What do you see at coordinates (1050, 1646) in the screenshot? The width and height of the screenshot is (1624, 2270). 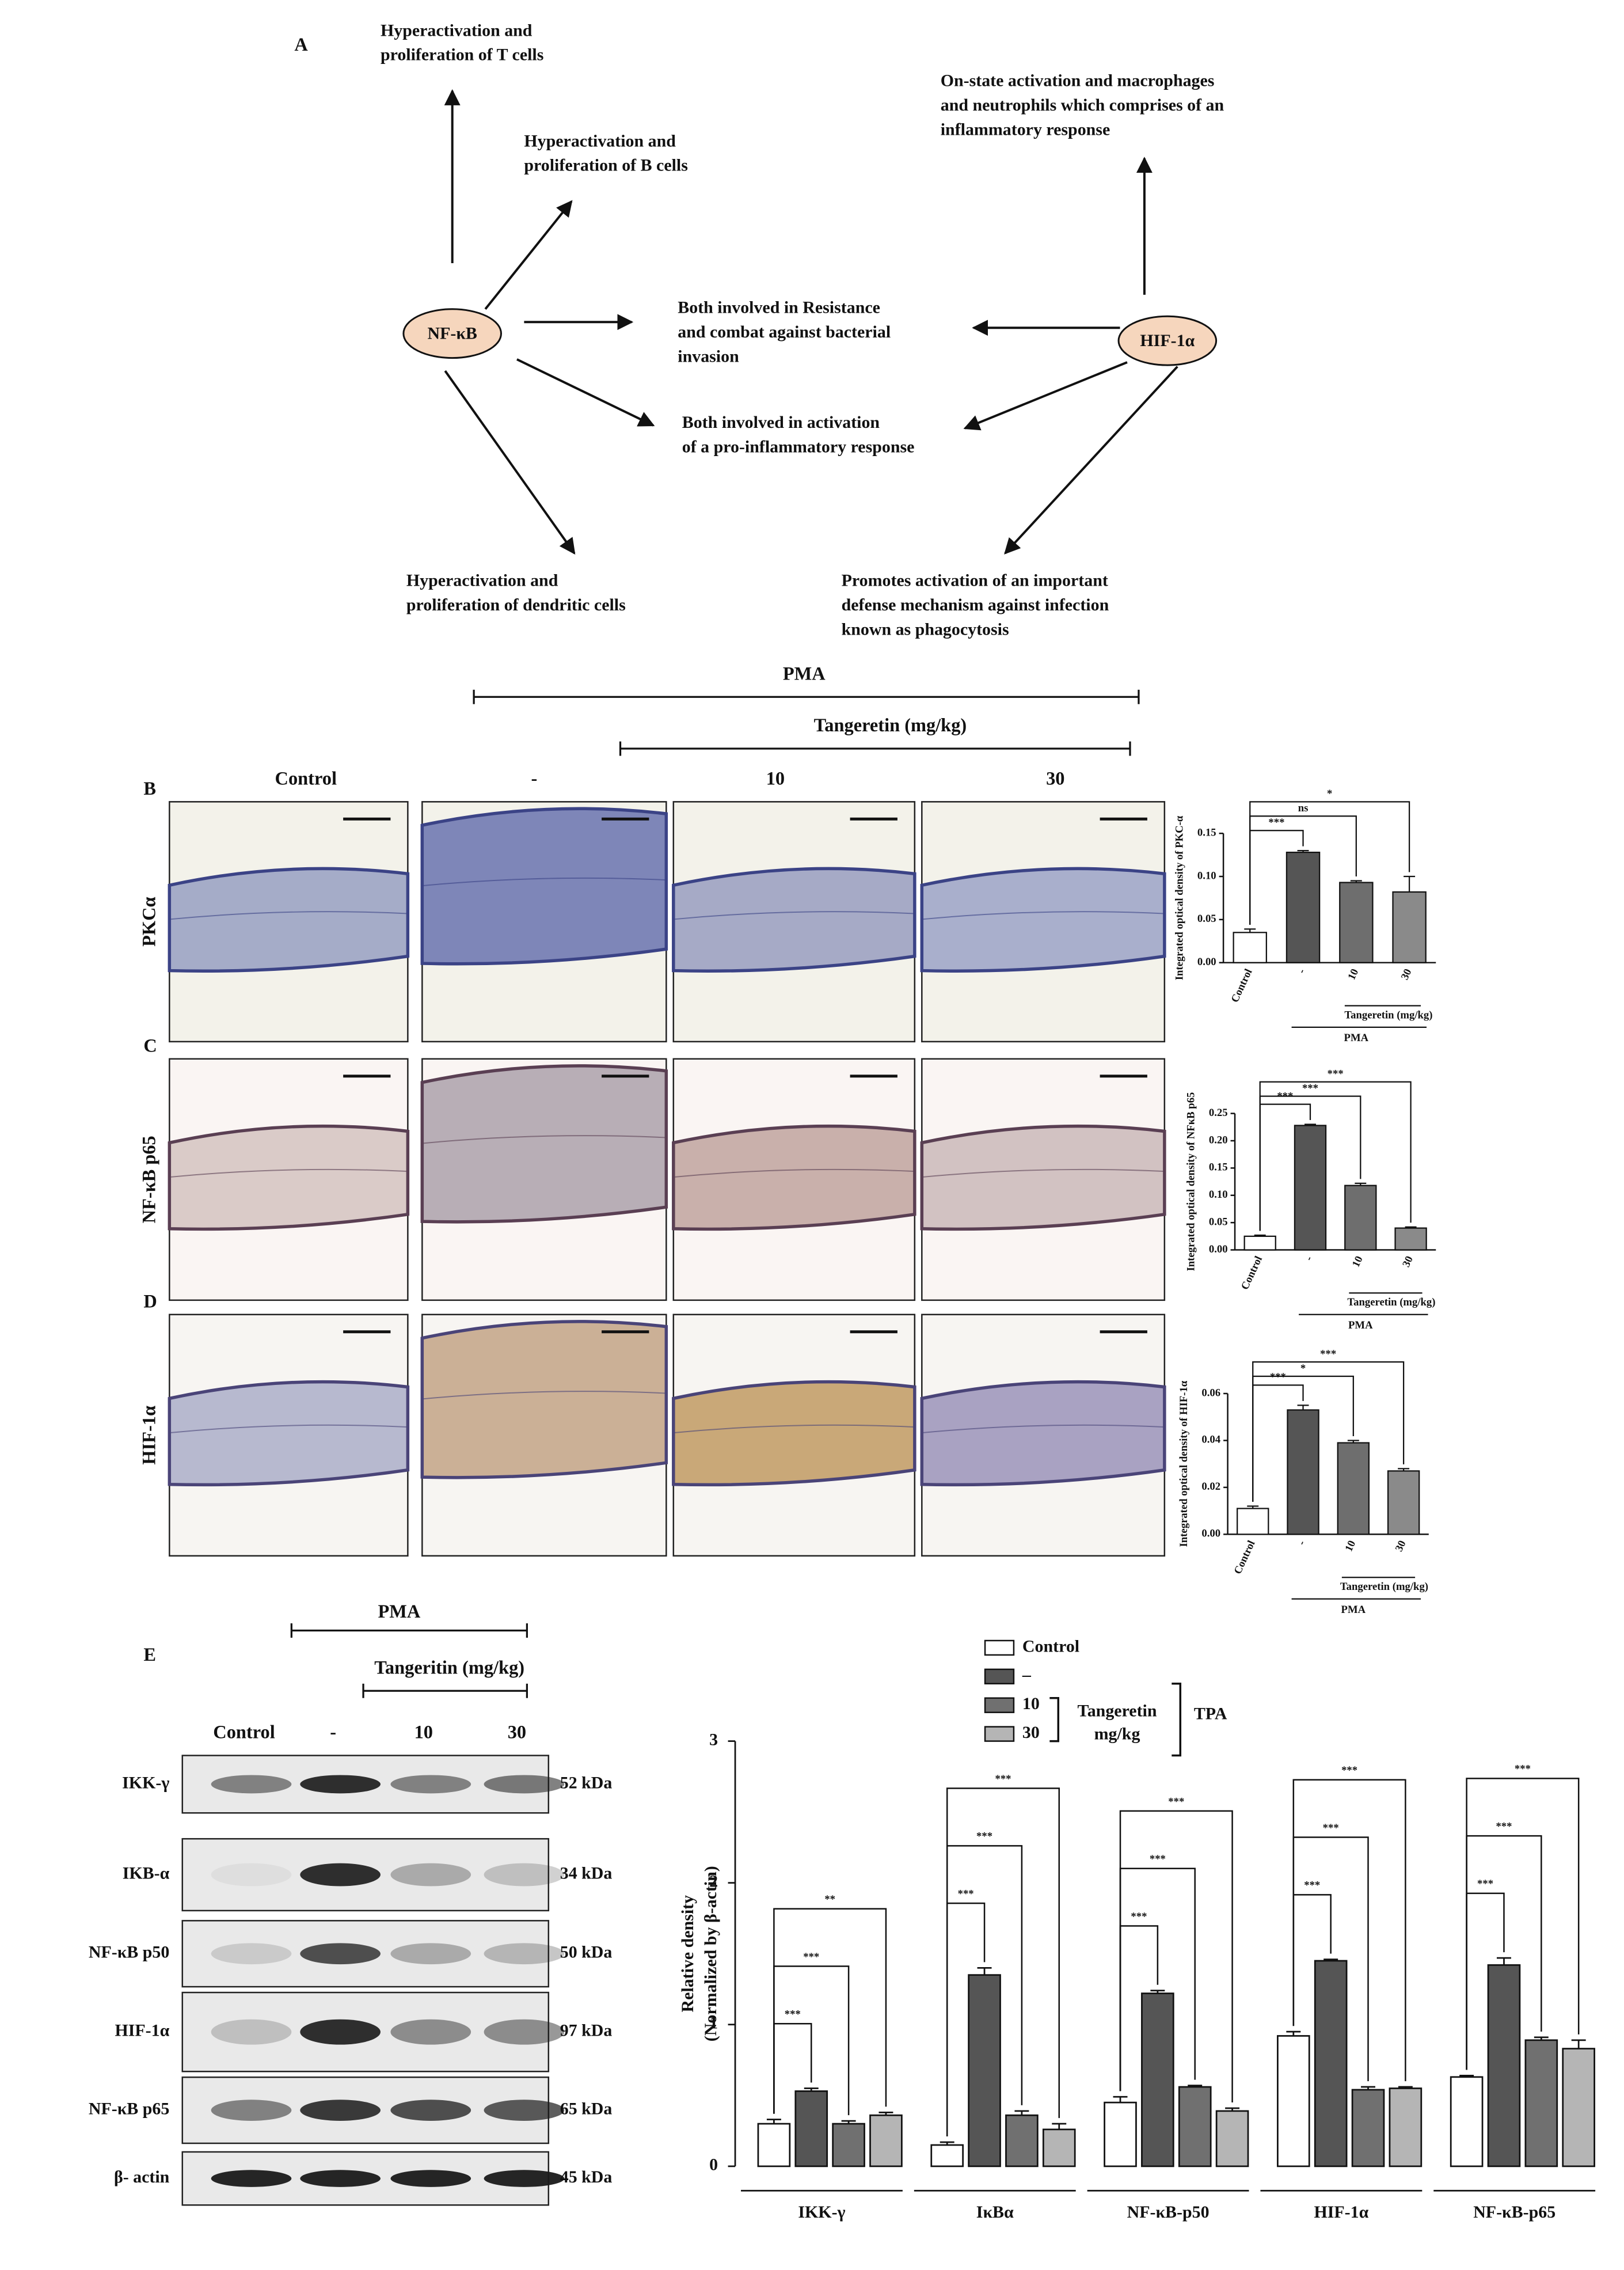 I see `legend-label: Control` at bounding box center [1050, 1646].